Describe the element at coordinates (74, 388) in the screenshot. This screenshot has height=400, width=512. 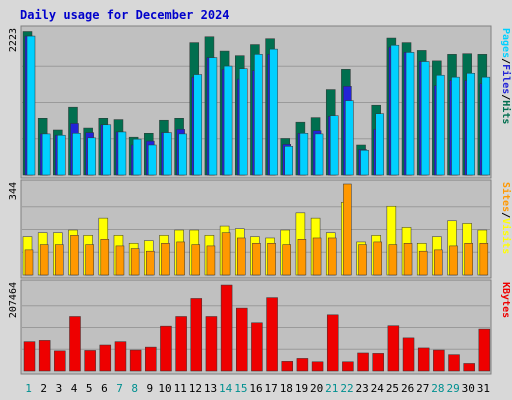
I see `x-tick-label-day-4: 4` at that location.